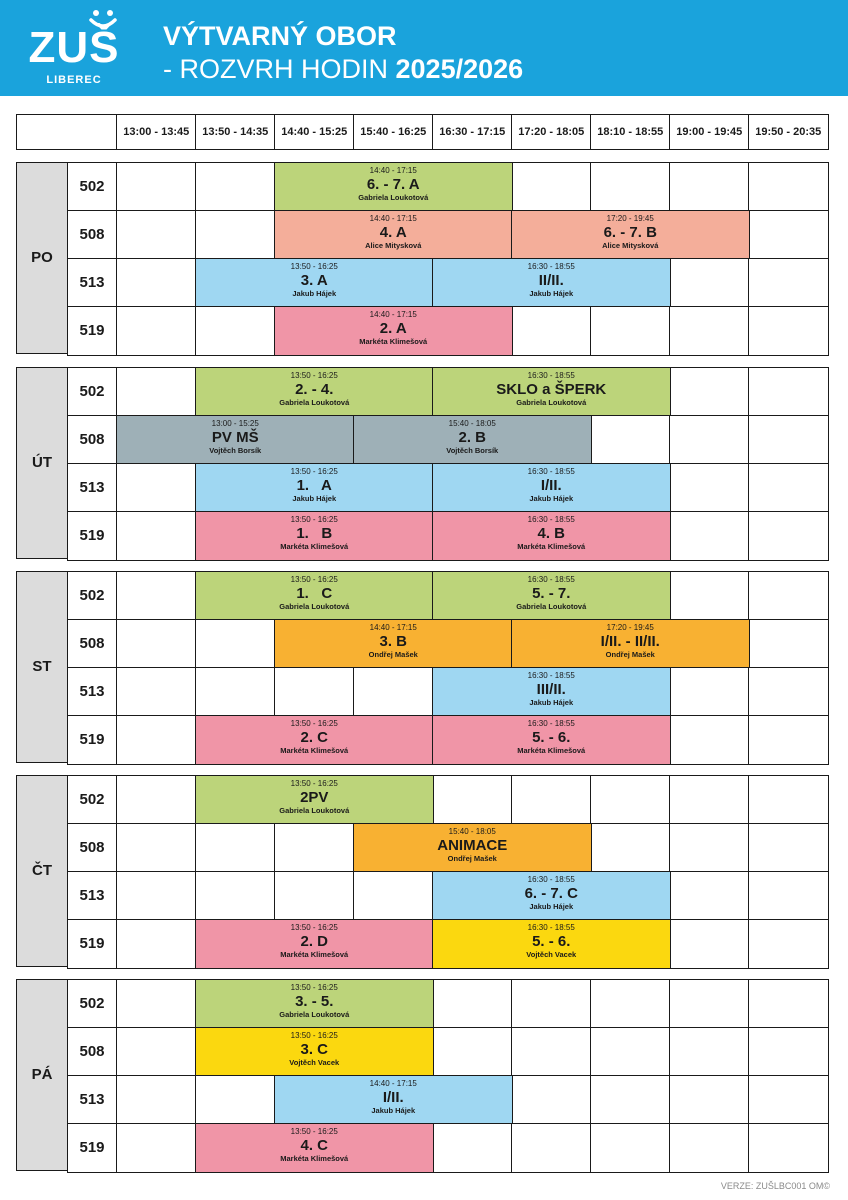 The width and height of the screenshot is (848, 1200). What do you see at coordinates (314, 1004) in the screenshot?
I see `lesson-block: 13:50 - 16:25 3. - 5. Gabriela Loukotová` at bounding box center [314, 1004].